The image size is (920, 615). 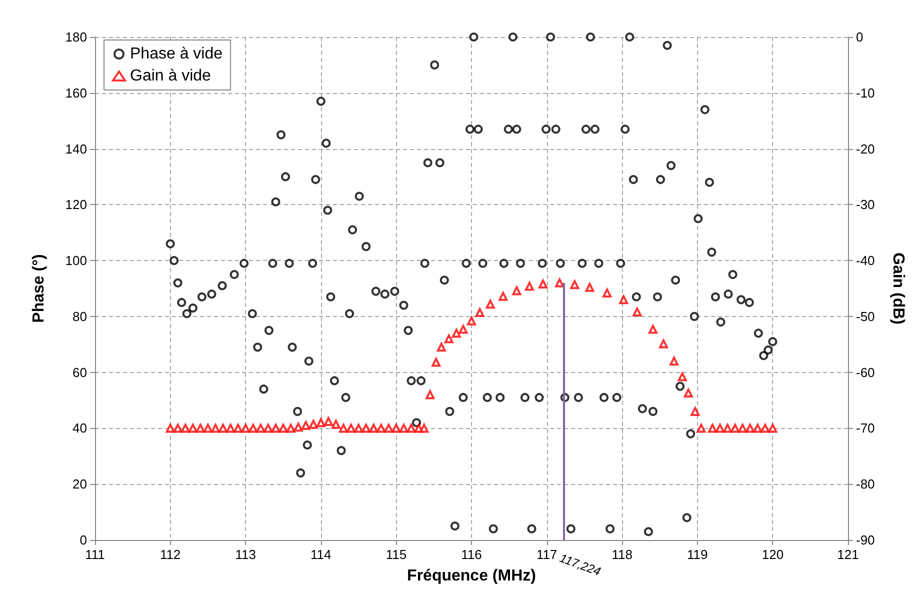 I want to click on x-tick-label: 117, so click(x=547, y=554).